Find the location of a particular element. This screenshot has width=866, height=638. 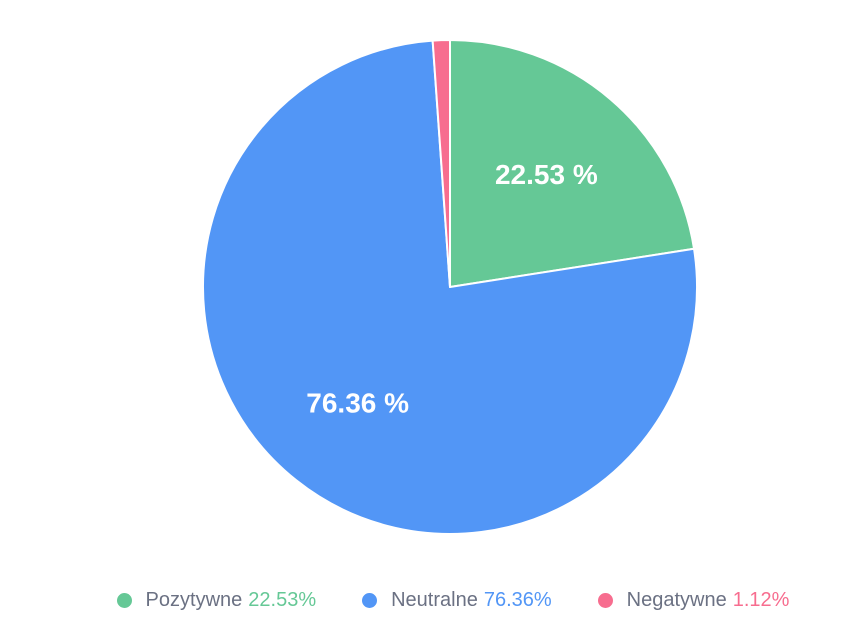

pie-slice-negatywne is located at coordinates (441, 163).